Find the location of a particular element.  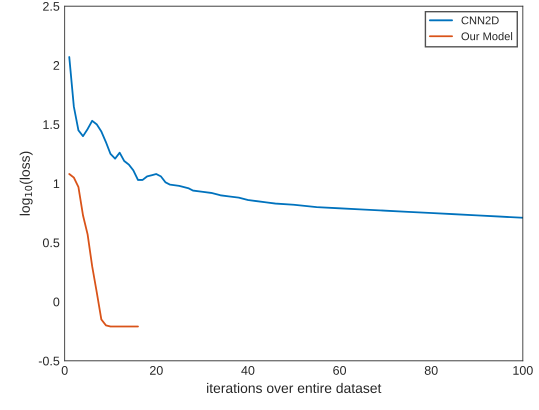

y-axis-title: log$_{10}$(loss) is located at coordinates (26, 184).